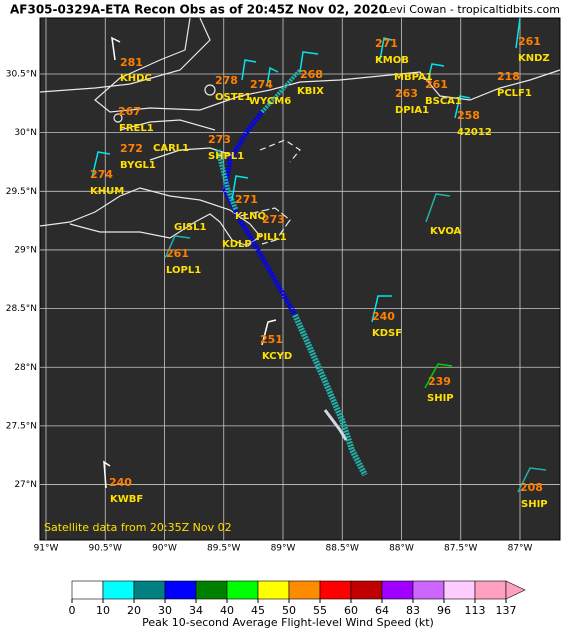  What do you see at coordinates (46, 549) in the screenshot?
I see `lon-label: 91°W` at bounding box center [46, 549].